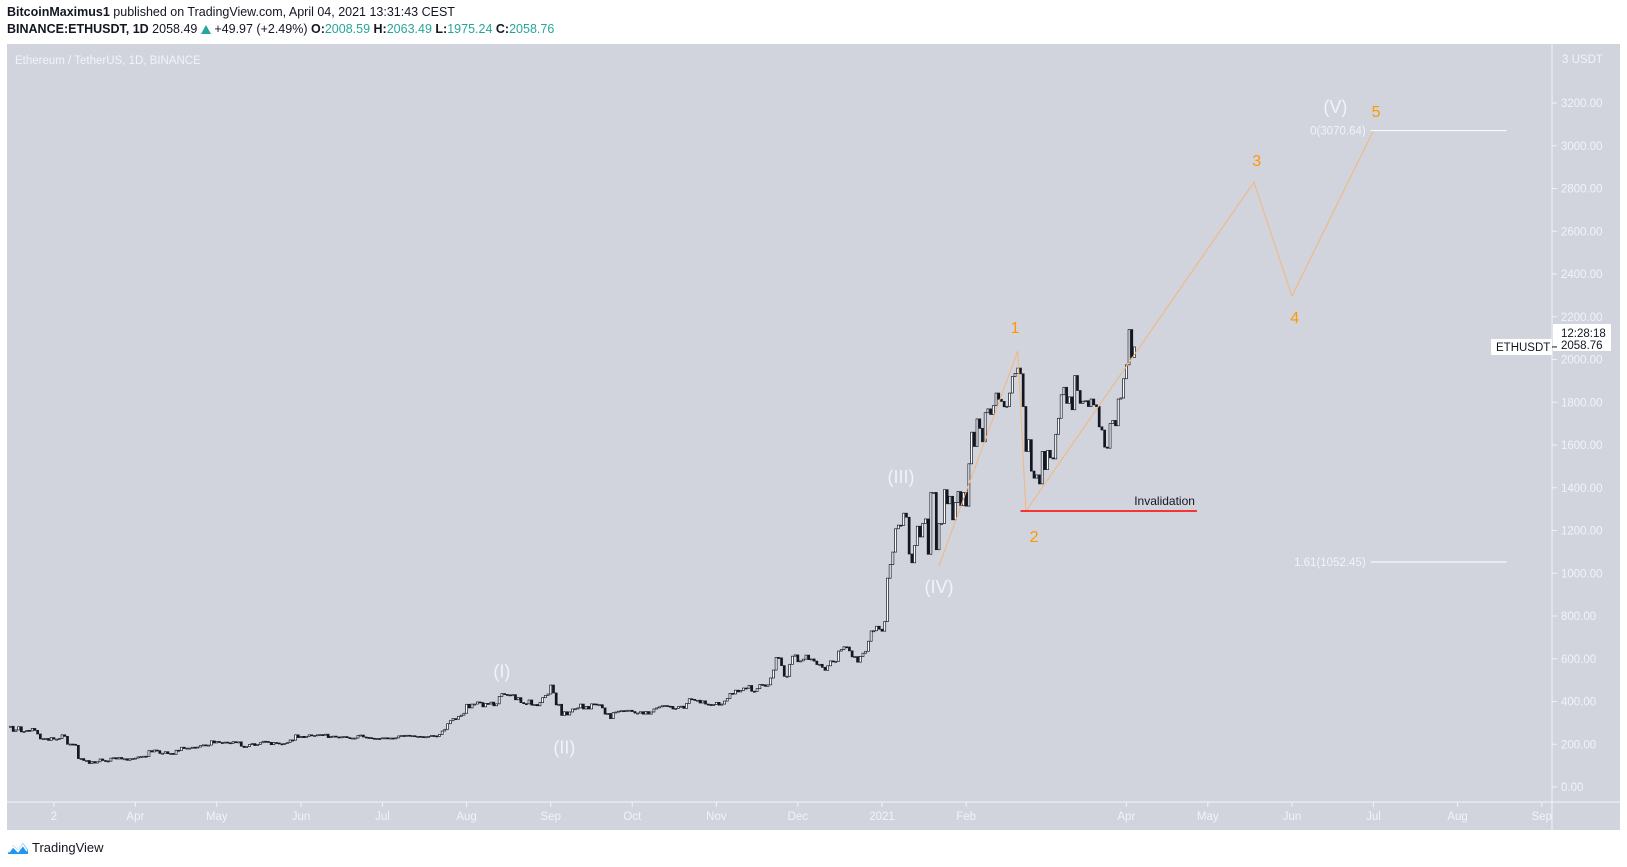 The image size is (1627, 867). What do you see at coordinates (55, 847) in the screenshot?
I see `tradingview-branding: TradingView` at bounding box center [55, 847].